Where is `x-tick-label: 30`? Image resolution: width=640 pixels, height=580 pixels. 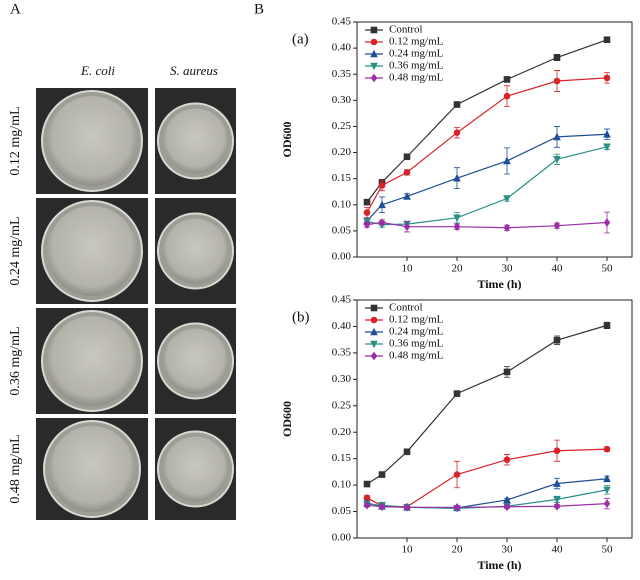 x-tick-label: 30 is located at coordinates (508, 550).